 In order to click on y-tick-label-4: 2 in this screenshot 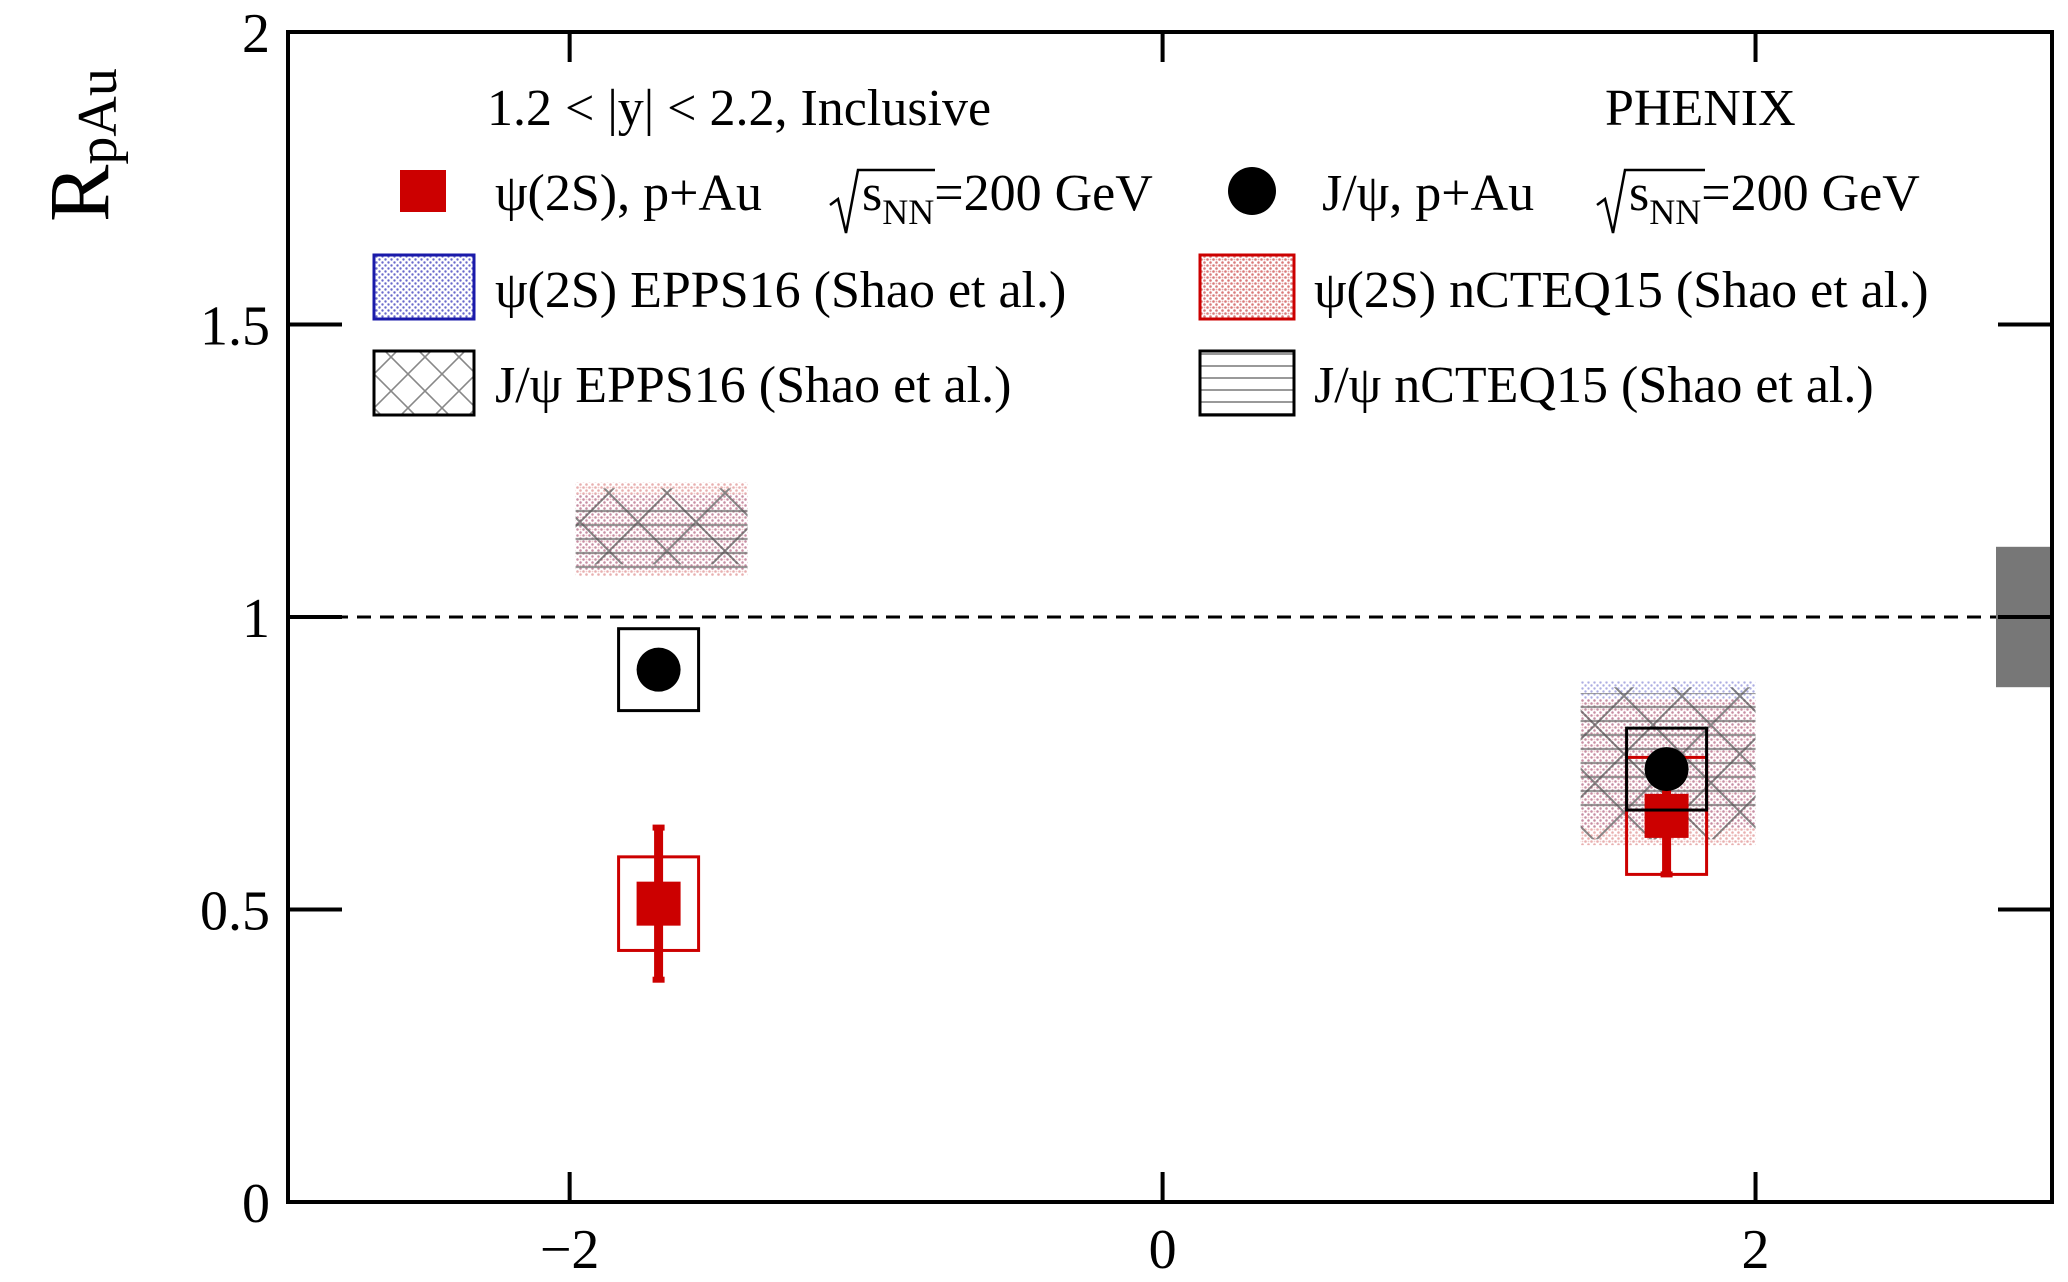, I will do `click(256, 34)`.